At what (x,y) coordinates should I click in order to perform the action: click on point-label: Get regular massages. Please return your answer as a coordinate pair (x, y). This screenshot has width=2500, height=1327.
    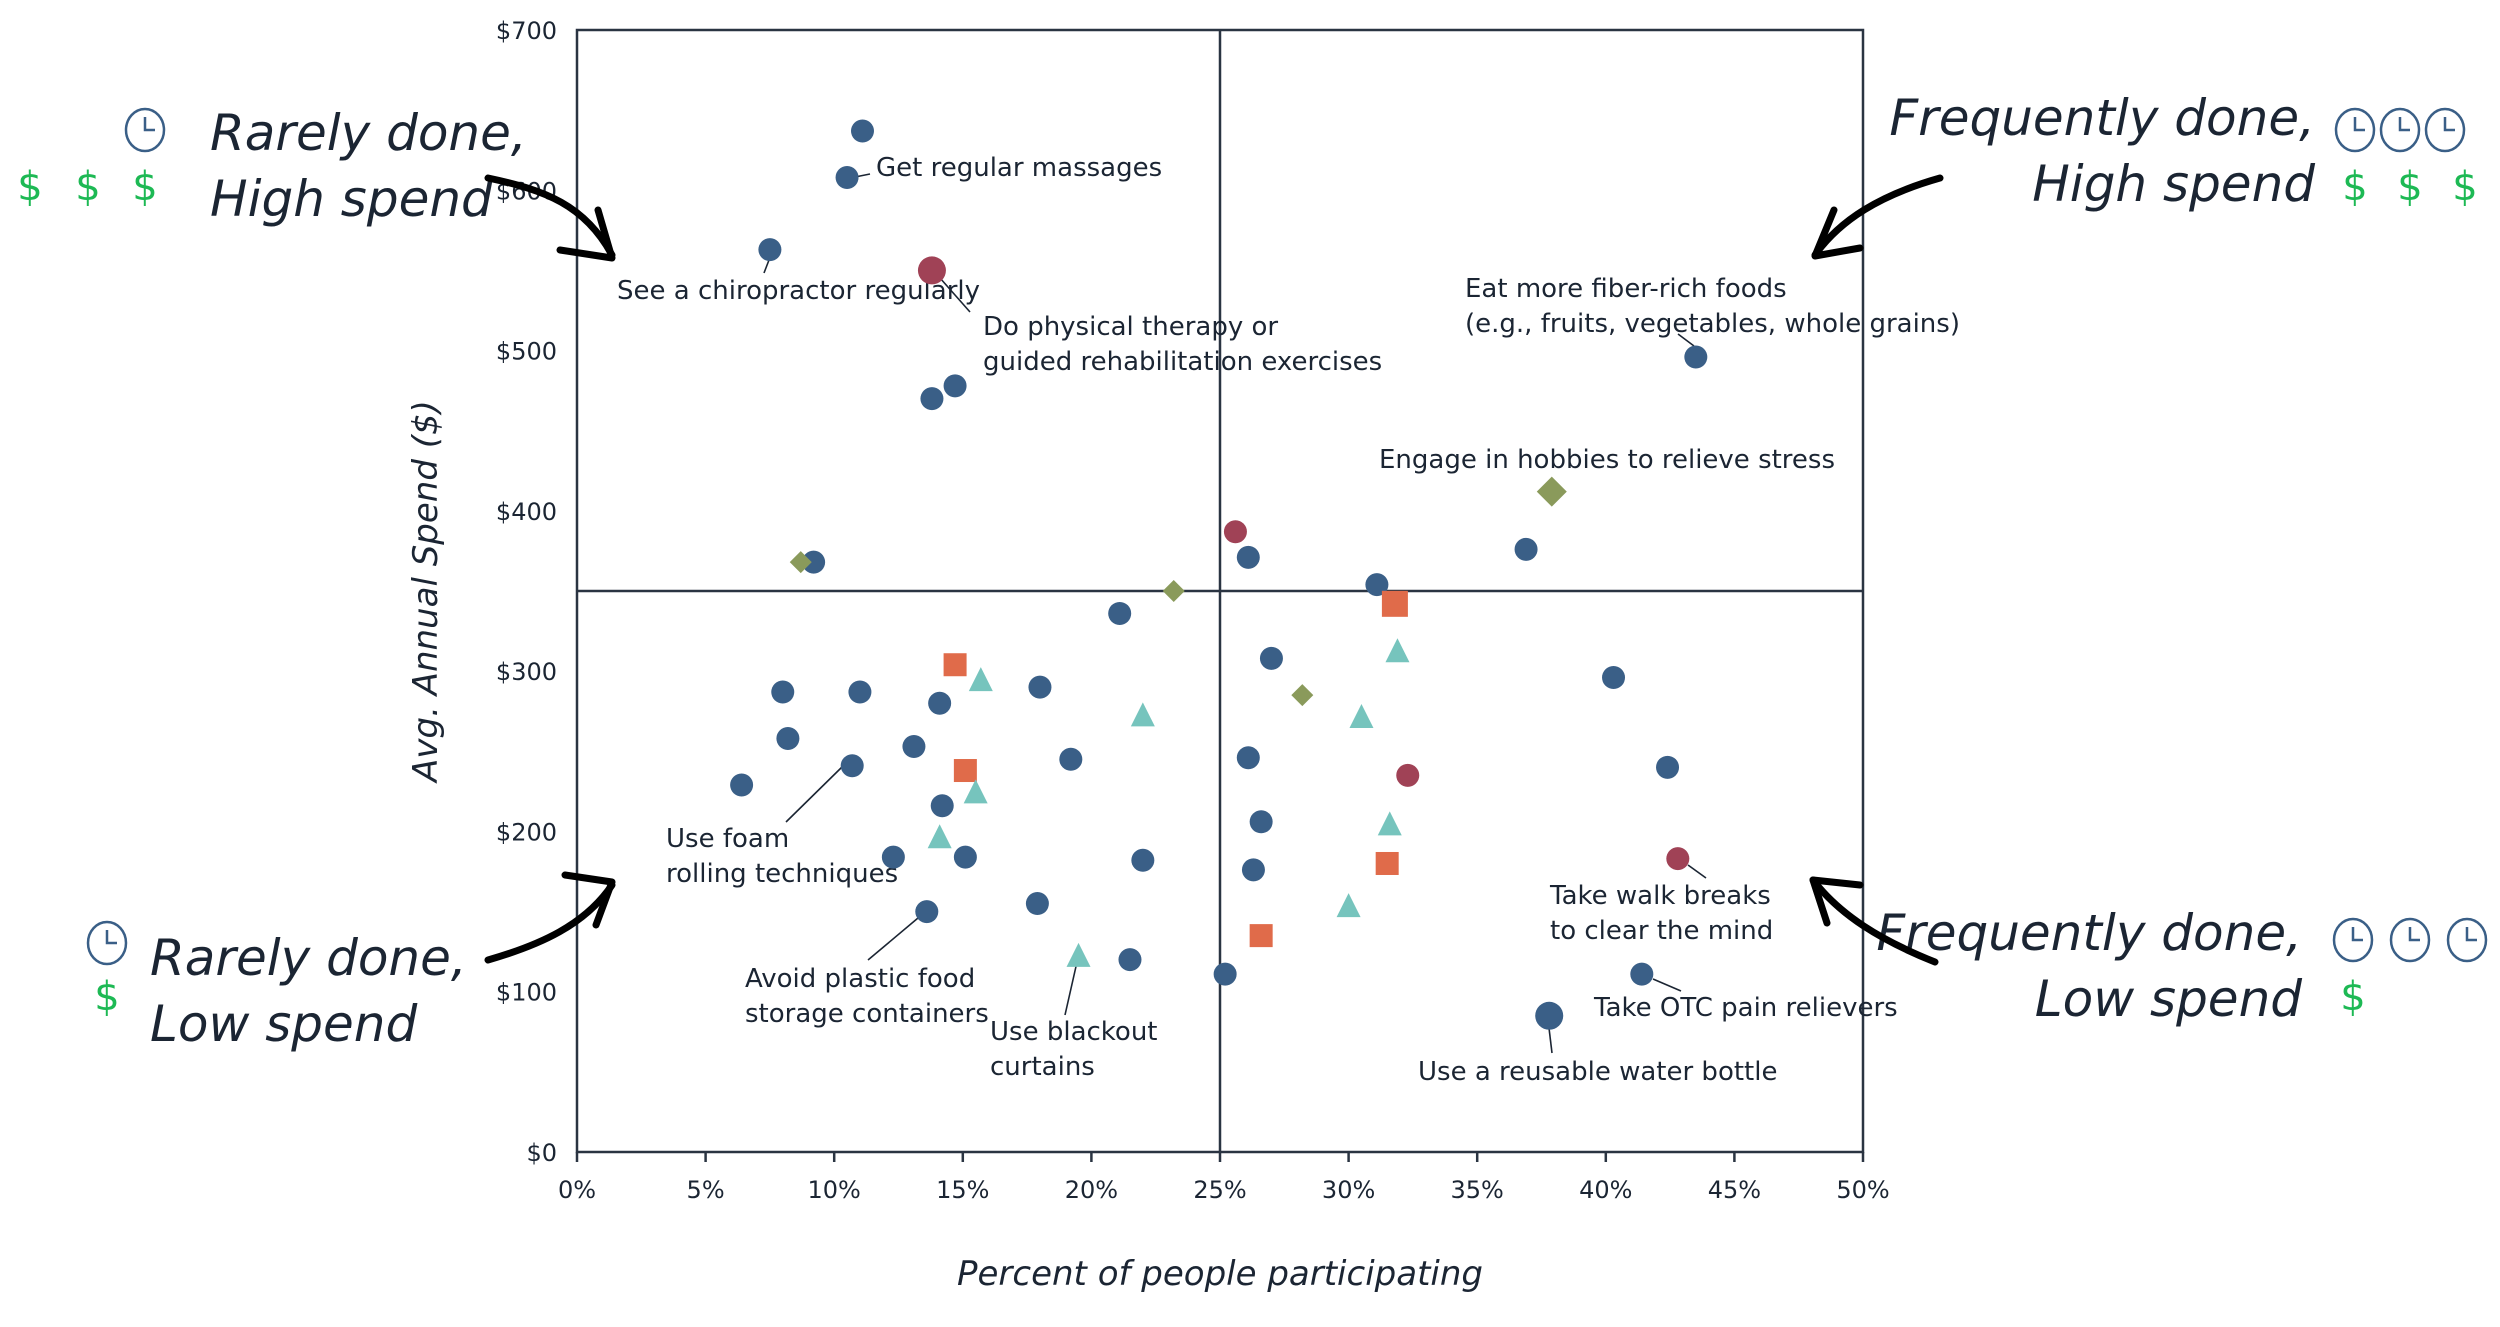
    Looking at the image, I should click on (1019, 168).